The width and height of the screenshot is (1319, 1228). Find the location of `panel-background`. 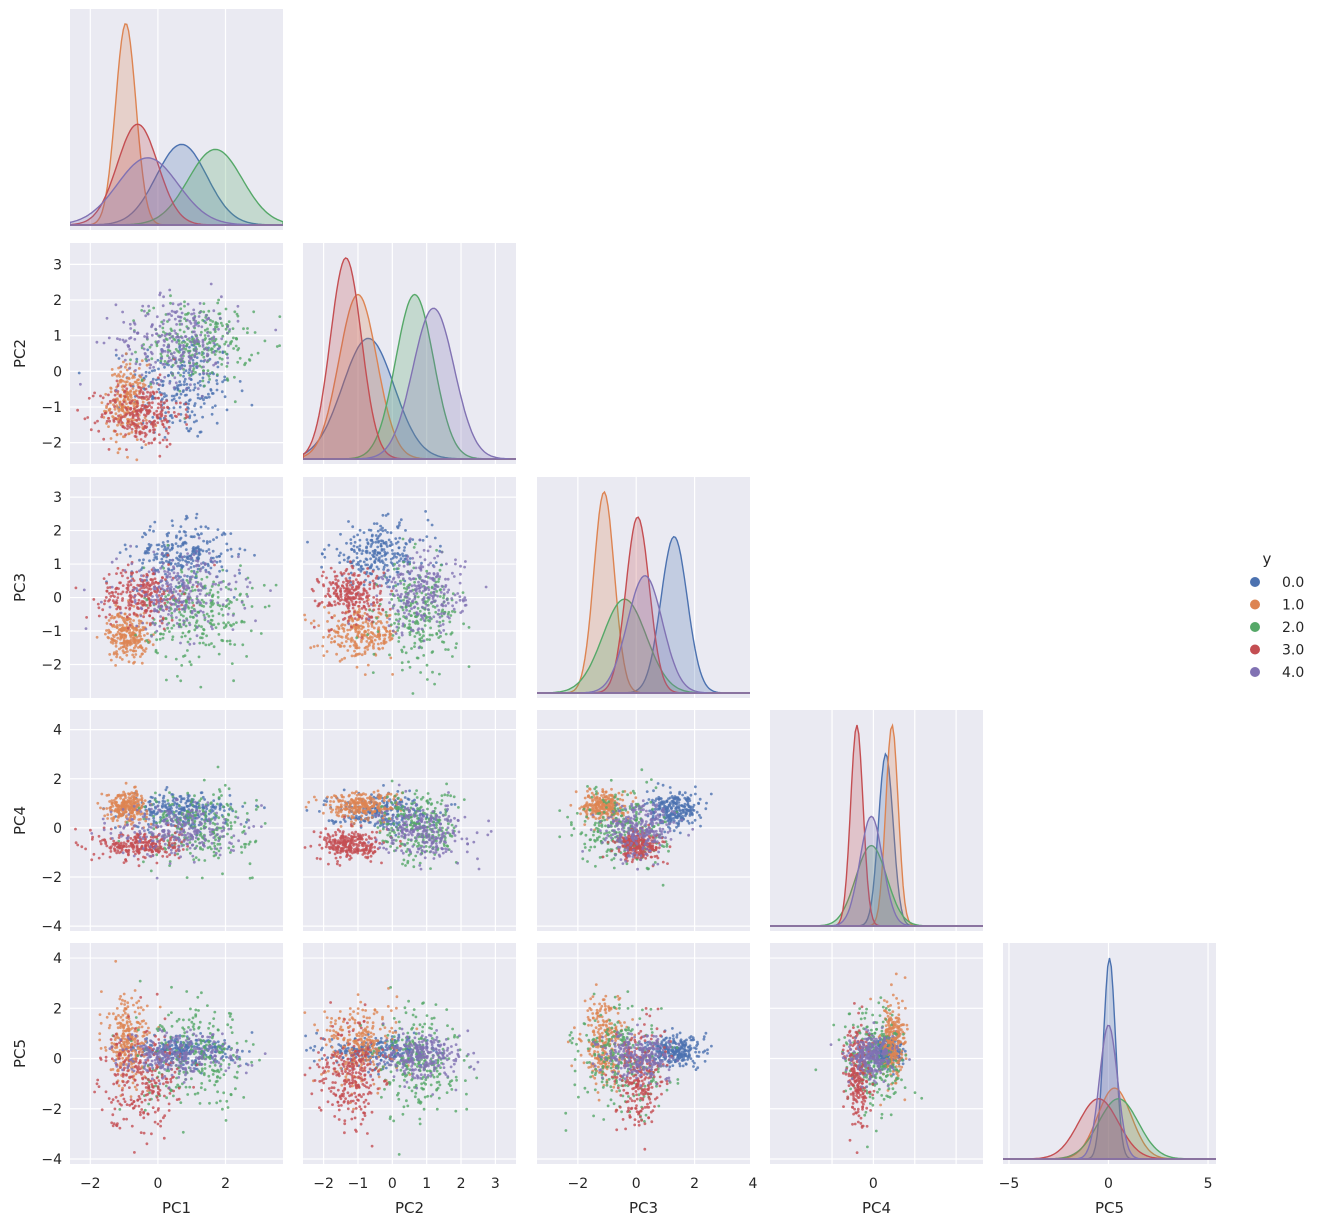

panel-background is located at coordinates (176, 119).